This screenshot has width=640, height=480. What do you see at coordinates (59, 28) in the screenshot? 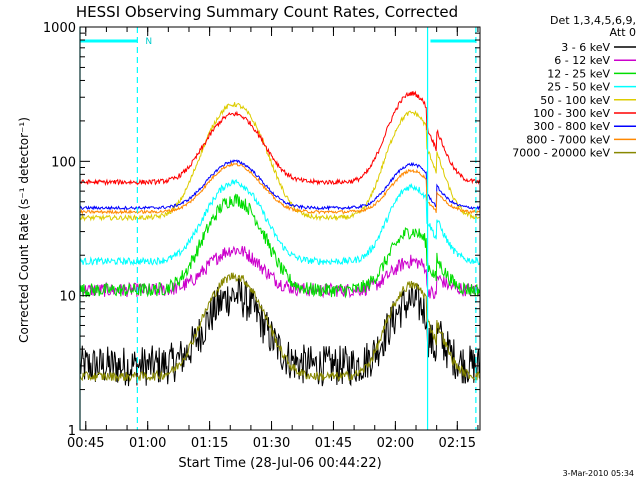
I see `y-tick-label: 1000` at bounding box center [59, 28].